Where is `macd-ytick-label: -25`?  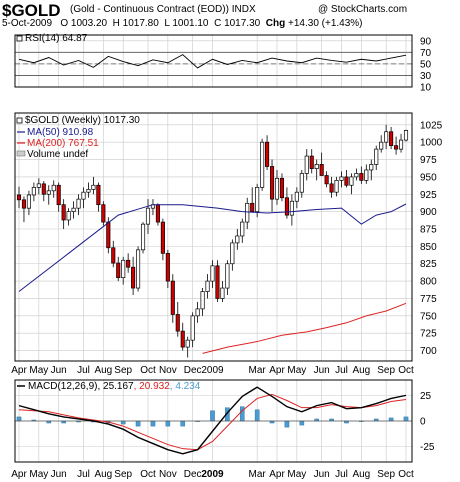
macd-ytick-label: -25 is located at coordinates (427, 447).